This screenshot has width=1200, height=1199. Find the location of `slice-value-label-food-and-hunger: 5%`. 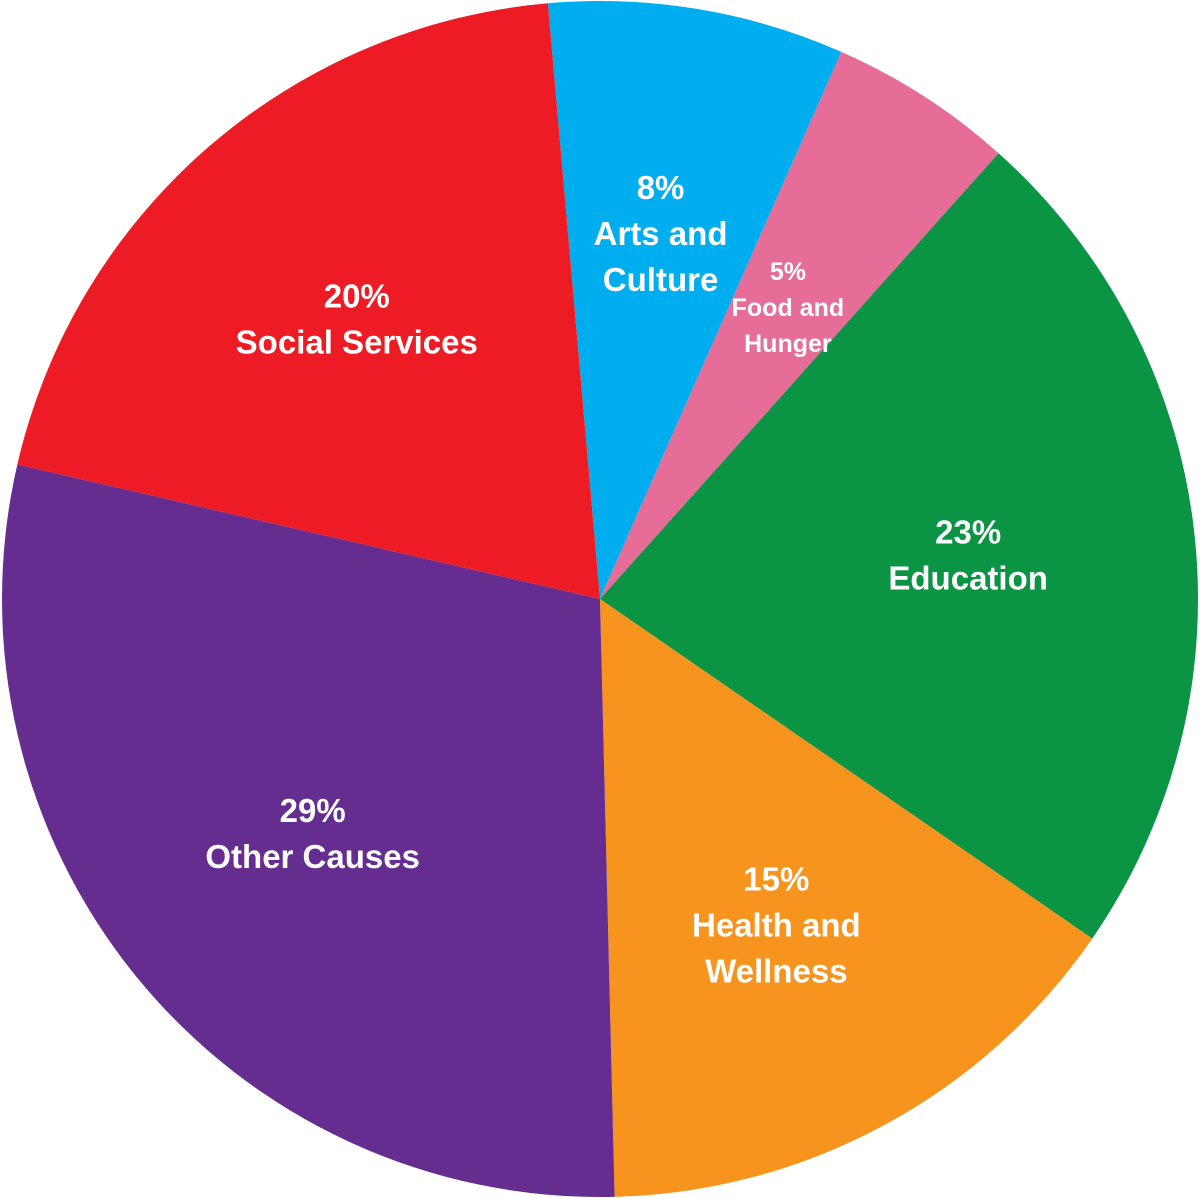

slice-value-label-food-and-hunger: 5% is located at coordinates (788, 272).